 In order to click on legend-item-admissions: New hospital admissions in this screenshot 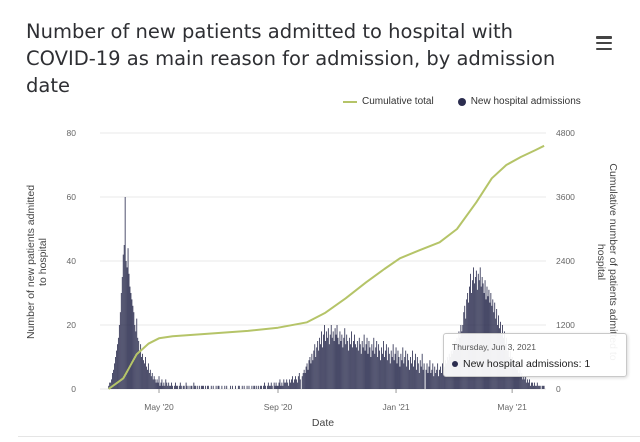, I will do `click(519, 101)`.